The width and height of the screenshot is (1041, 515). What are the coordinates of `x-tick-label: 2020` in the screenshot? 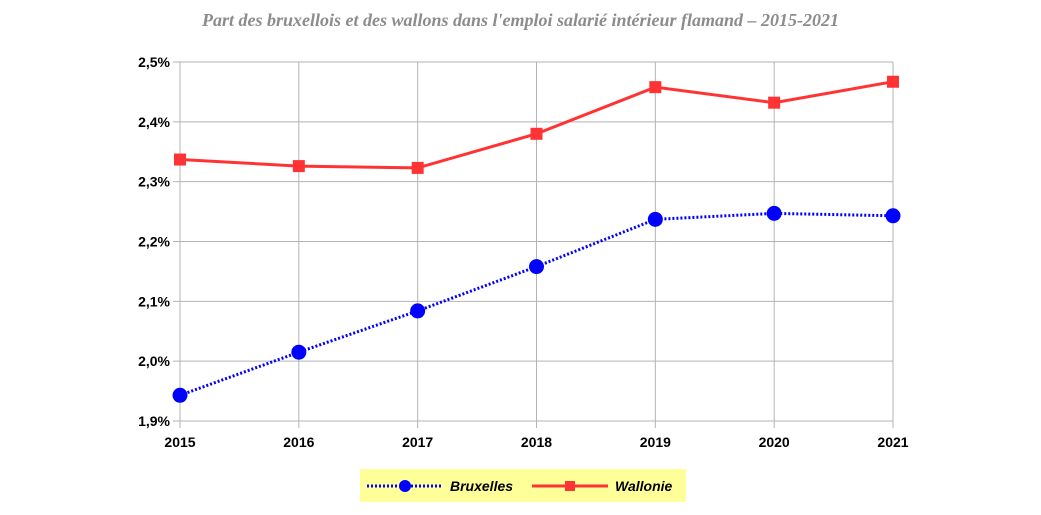 It's located at (774, 442).